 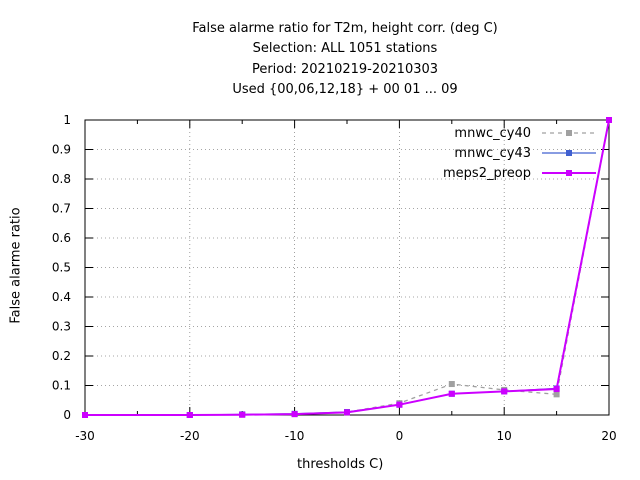 What do you see at coordinates (61, 386) in the screenshot?
I see `y-tick-label: 0.1` at bounding box center [61, 386].